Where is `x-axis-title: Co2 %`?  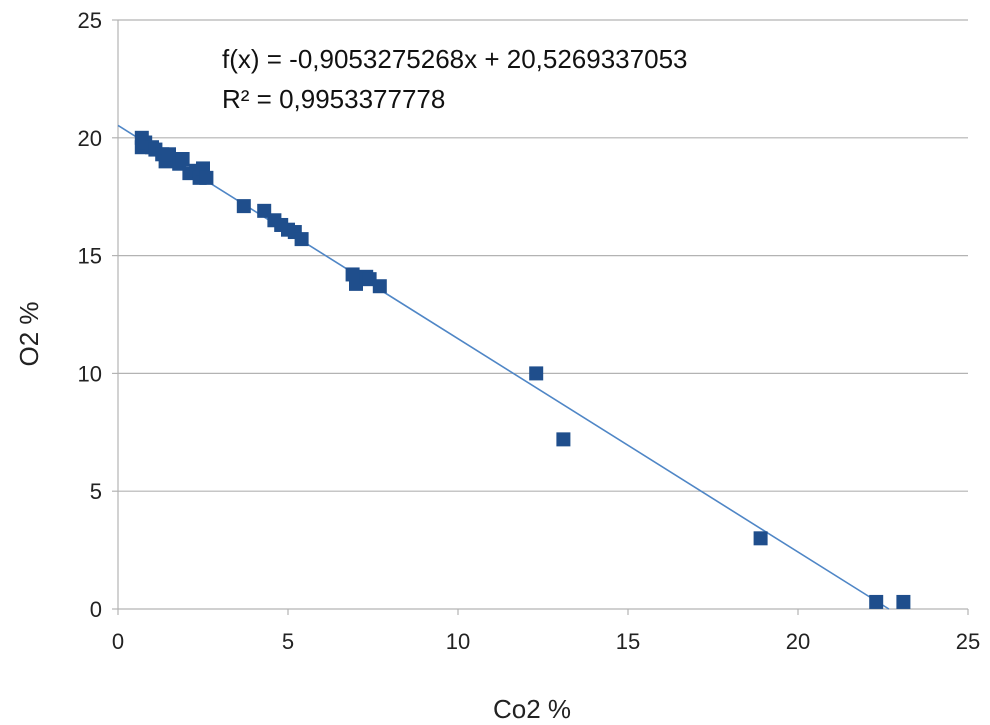 x-axis-title: Co2 % is located at coordinates (532, 709).